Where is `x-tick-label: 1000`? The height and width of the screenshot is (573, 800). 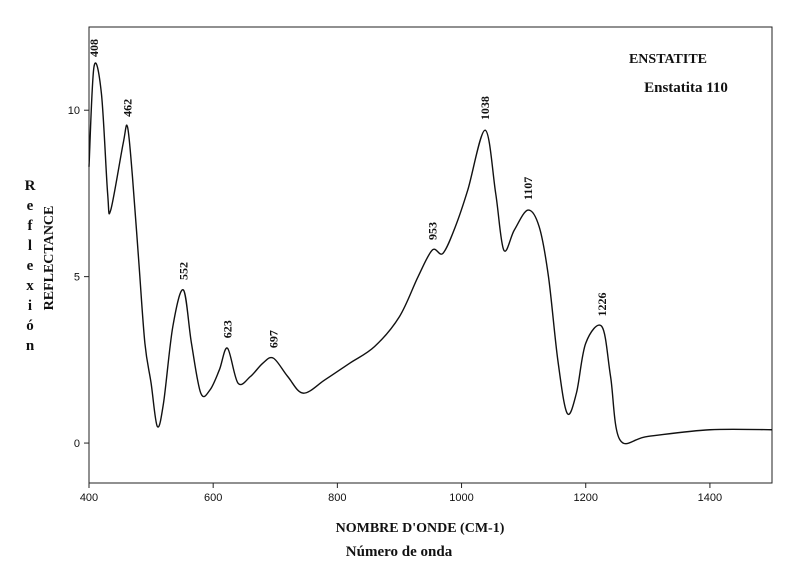 x-tick-label: 1000 is located at coordinates (461, 498).